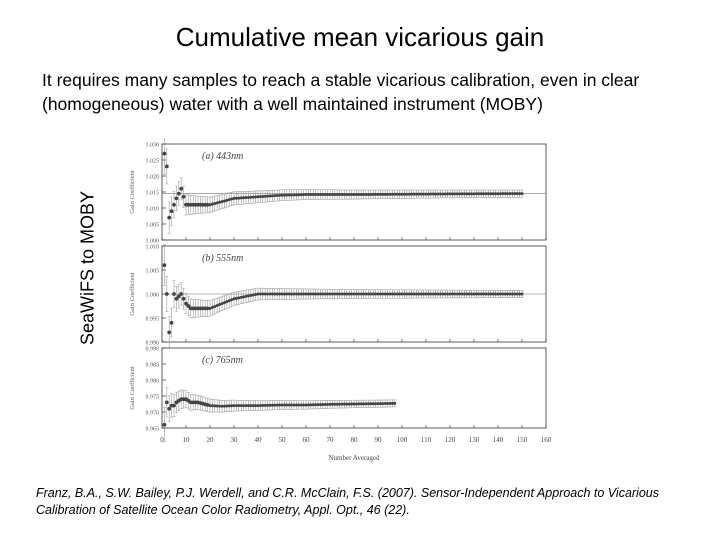 This screenshot has height=540, width=720. Describe the element at coordinates (153, 414) in the screenshot. I see `y-tick-label: 0.970` at that location.